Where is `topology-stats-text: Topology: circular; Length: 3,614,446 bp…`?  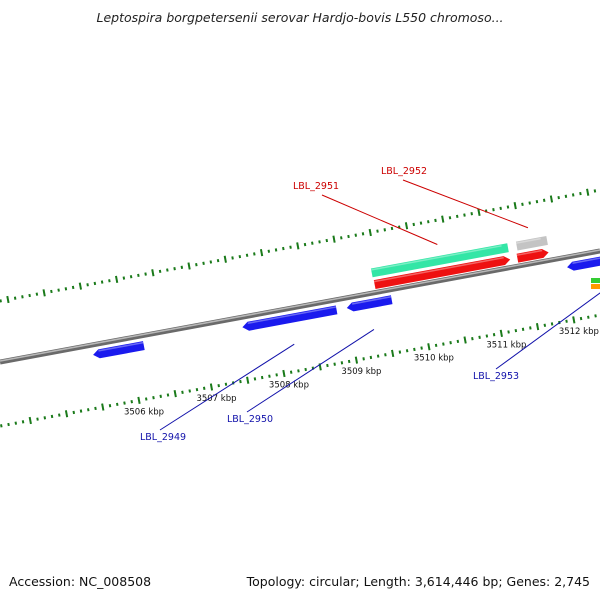
topology-stats-text: Topology: circular; Length: 3,614,446 bp… is located at coordinates (418, 581).